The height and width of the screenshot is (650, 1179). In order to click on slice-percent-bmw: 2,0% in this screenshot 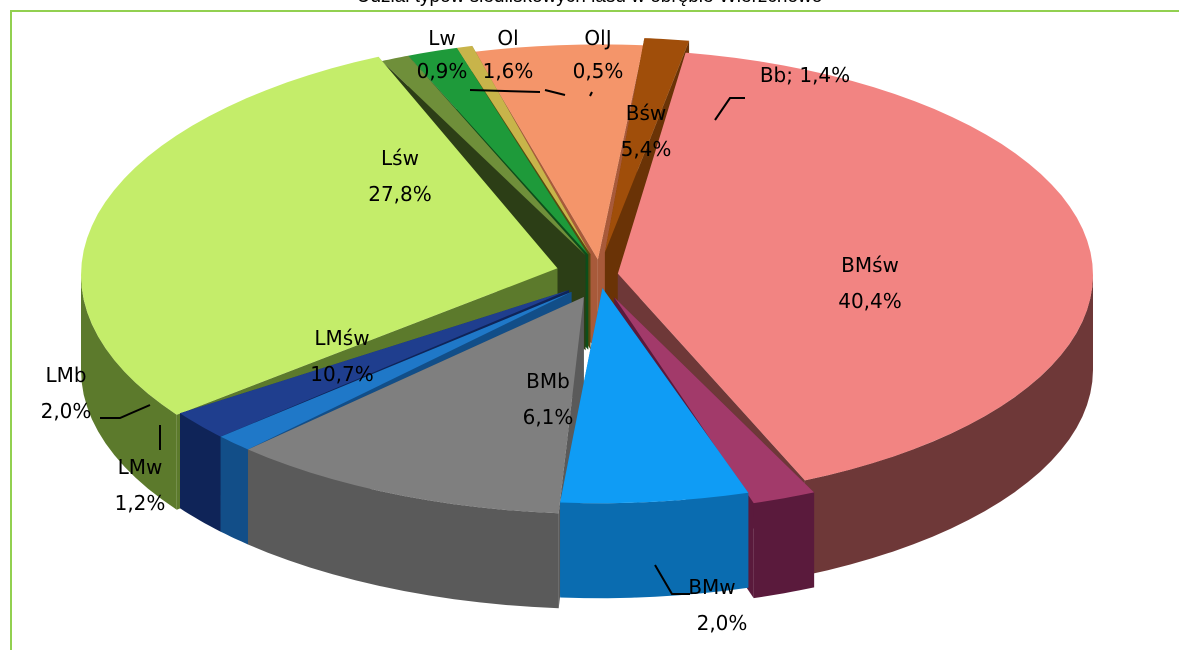, I will do `click(722, 623)`.